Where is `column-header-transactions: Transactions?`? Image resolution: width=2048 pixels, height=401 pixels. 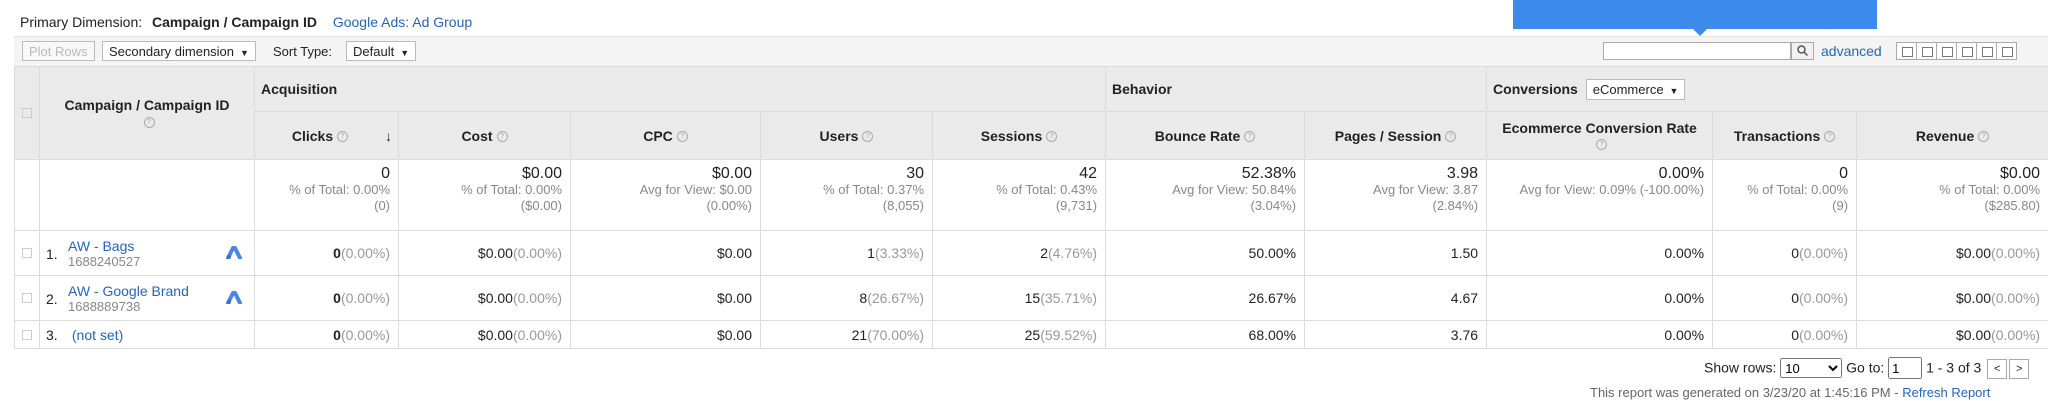 column-header-transactions: Transactions? is located at coordinates (1785, 135).